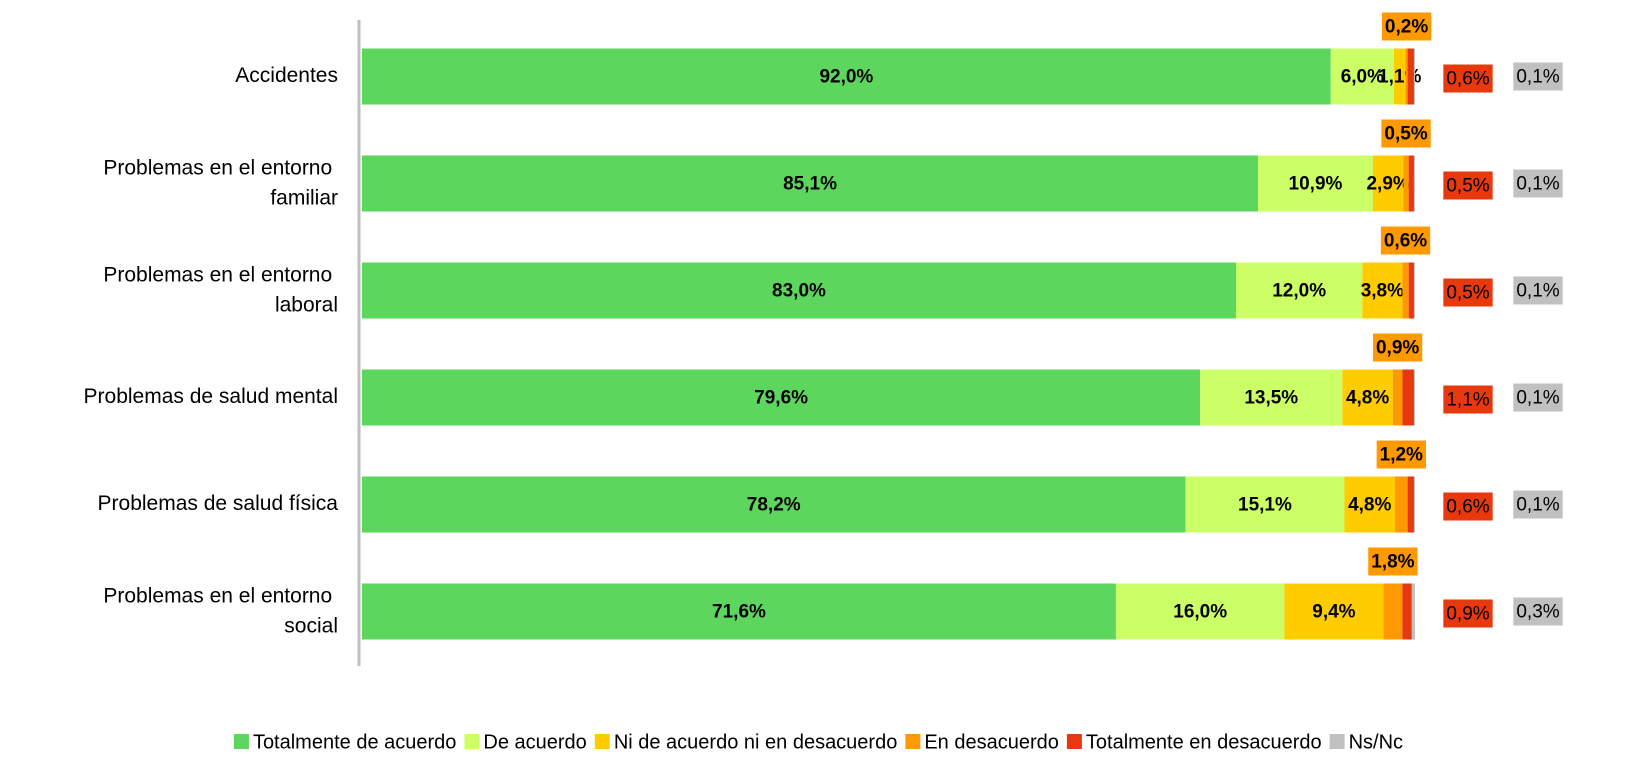 The height and width of the screenshot is (760, 1645). Describe the element at coordinates (1200, 612) in the screenshot. I see `value-label: 16,0%` at that location.